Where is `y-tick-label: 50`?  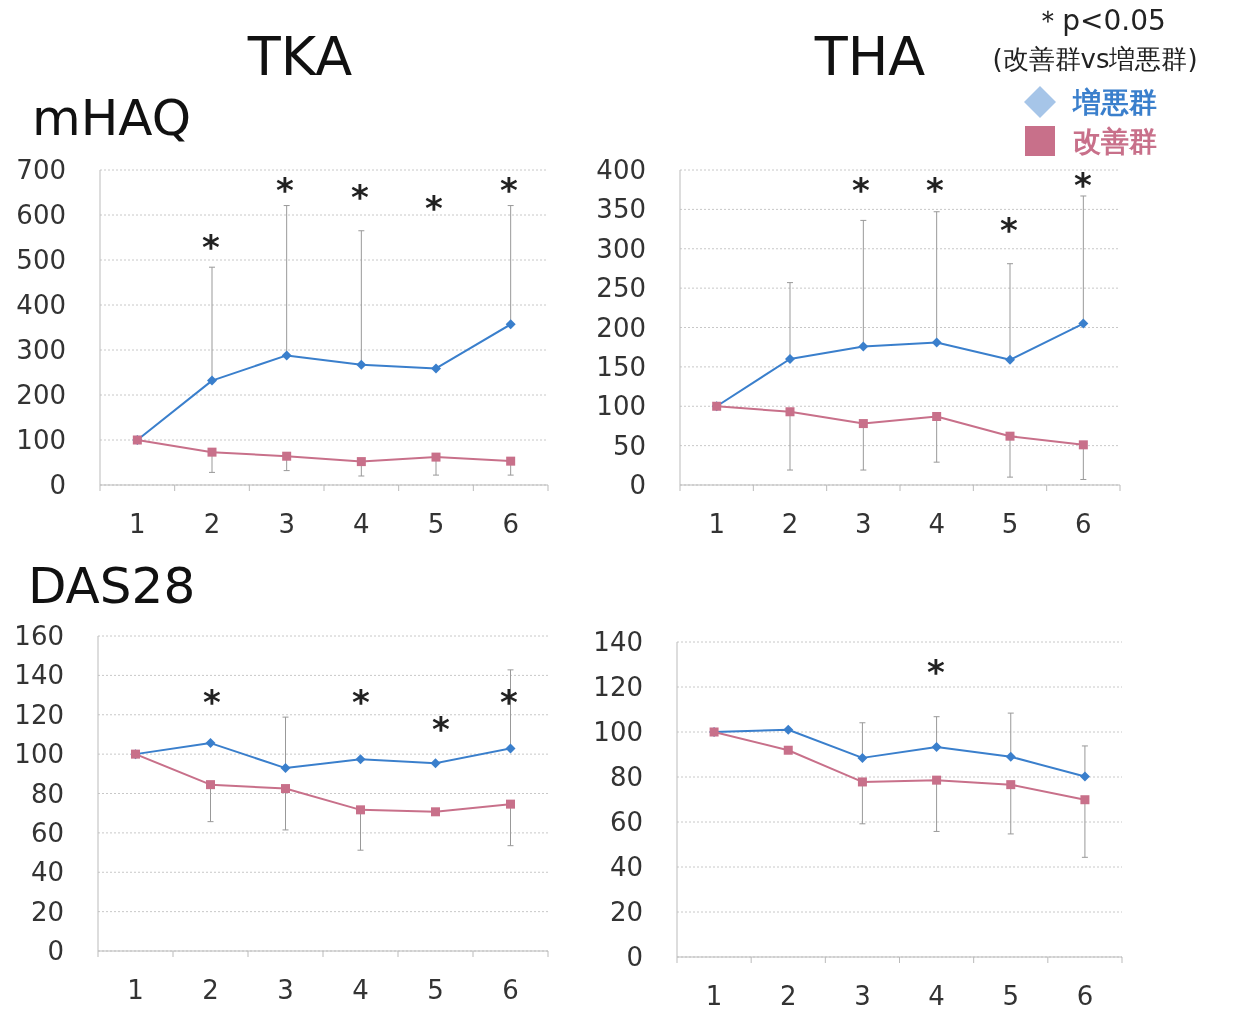
y-tick-label: 50 is located at coordinates (629, 445).